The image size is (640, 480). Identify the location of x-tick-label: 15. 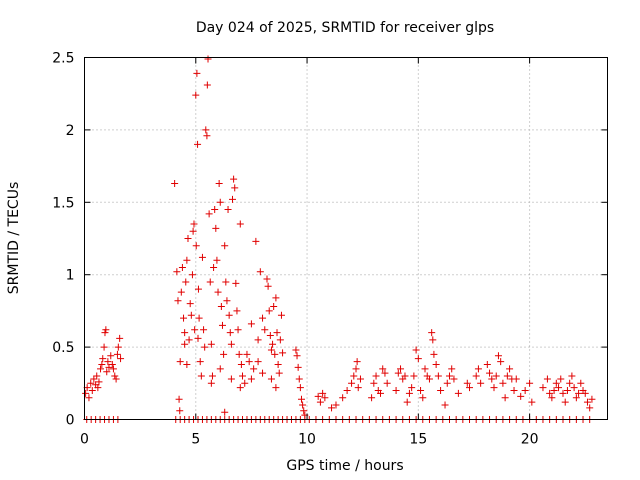
(418, 440).